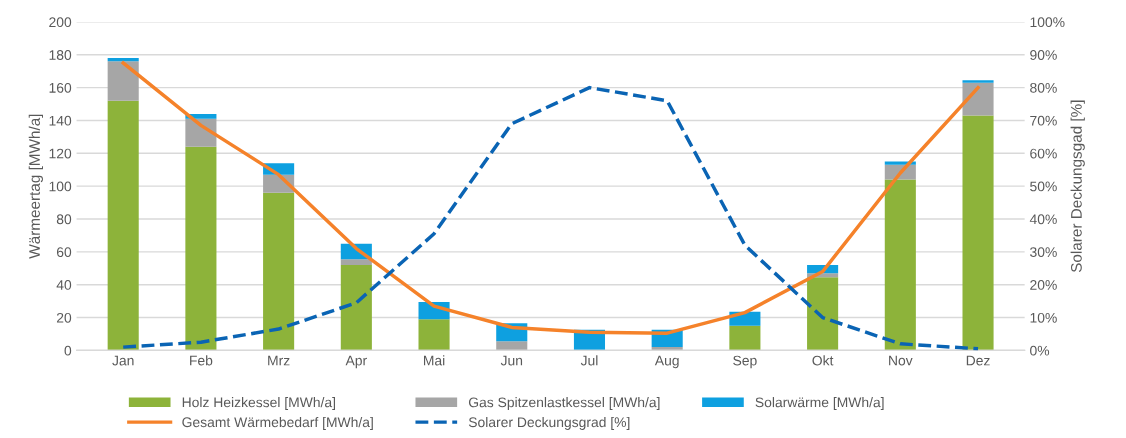 The height and width of the screenshot is (438, 1126). I want to click on x-tick-label: Mrz, so click(279, 360).